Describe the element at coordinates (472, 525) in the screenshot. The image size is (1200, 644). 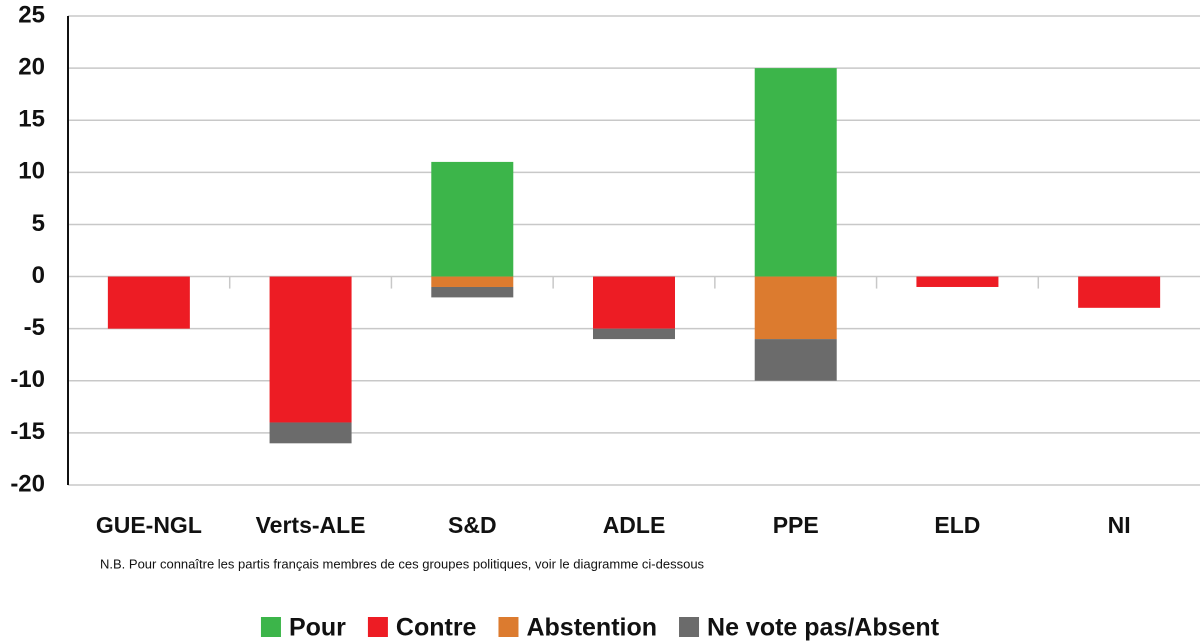
I see `x-tick-label: S&D` at that location.